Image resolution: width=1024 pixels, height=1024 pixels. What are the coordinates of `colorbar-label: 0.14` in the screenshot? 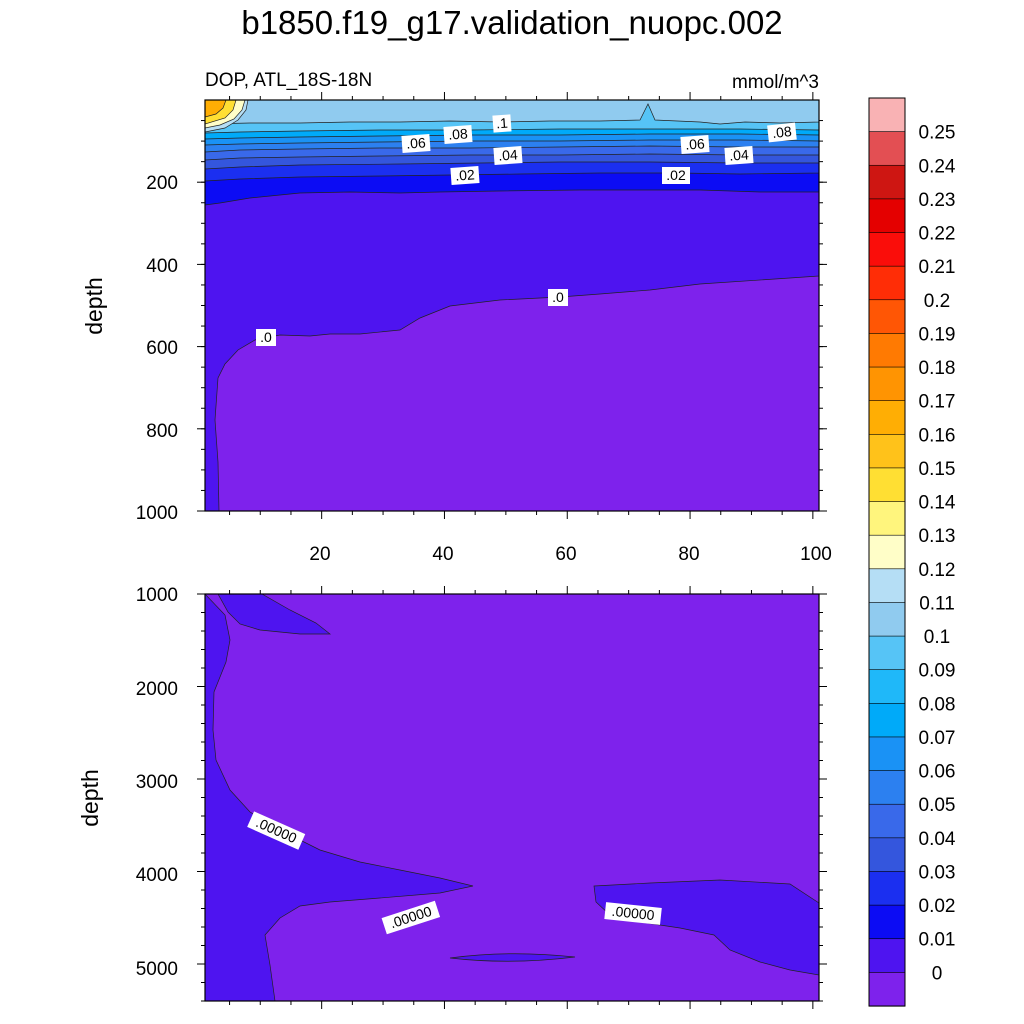 It's located at (937, 503).